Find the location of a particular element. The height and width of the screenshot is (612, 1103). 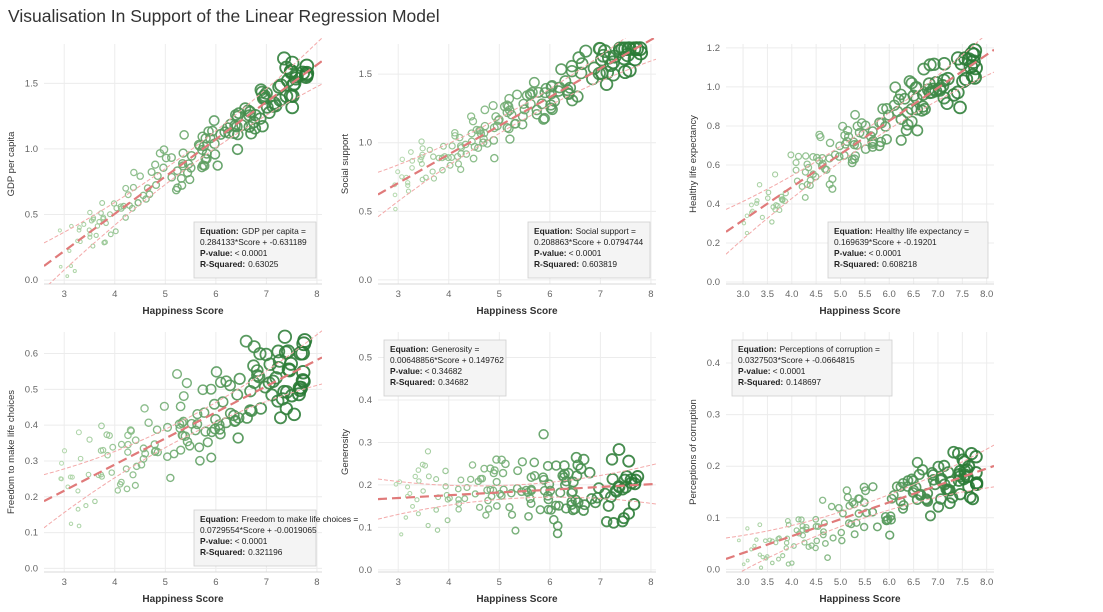

equation-line-2: 0.284133*Score + -0.631189 is located at coordinates (253, 242).